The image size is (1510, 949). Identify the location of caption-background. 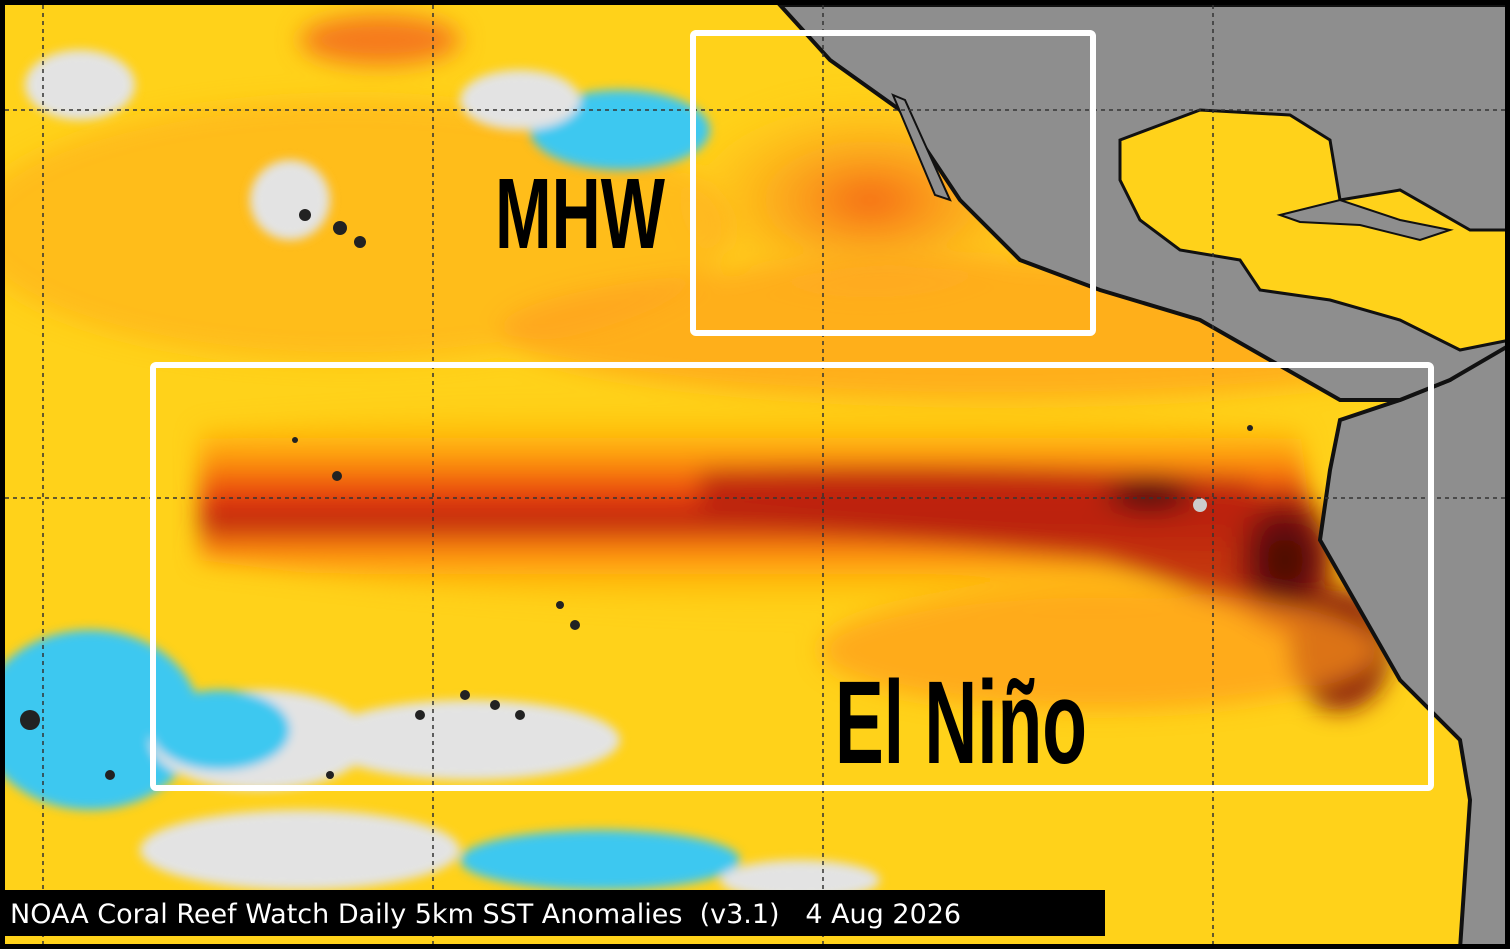
(555, 913).